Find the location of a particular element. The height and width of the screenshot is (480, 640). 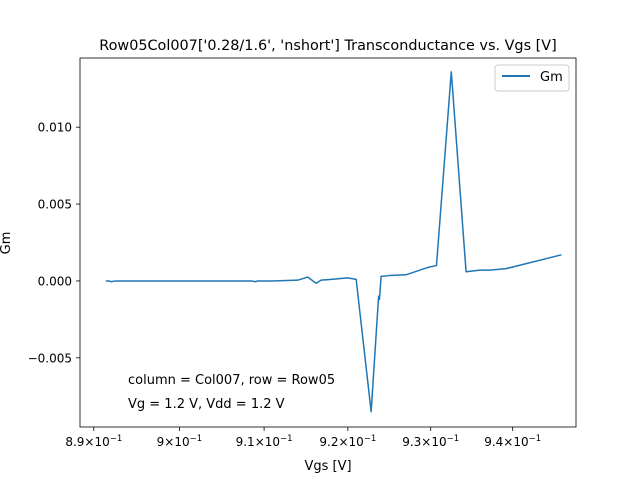

y-tick-label: 0.005 is located at coordinates (55, 205).